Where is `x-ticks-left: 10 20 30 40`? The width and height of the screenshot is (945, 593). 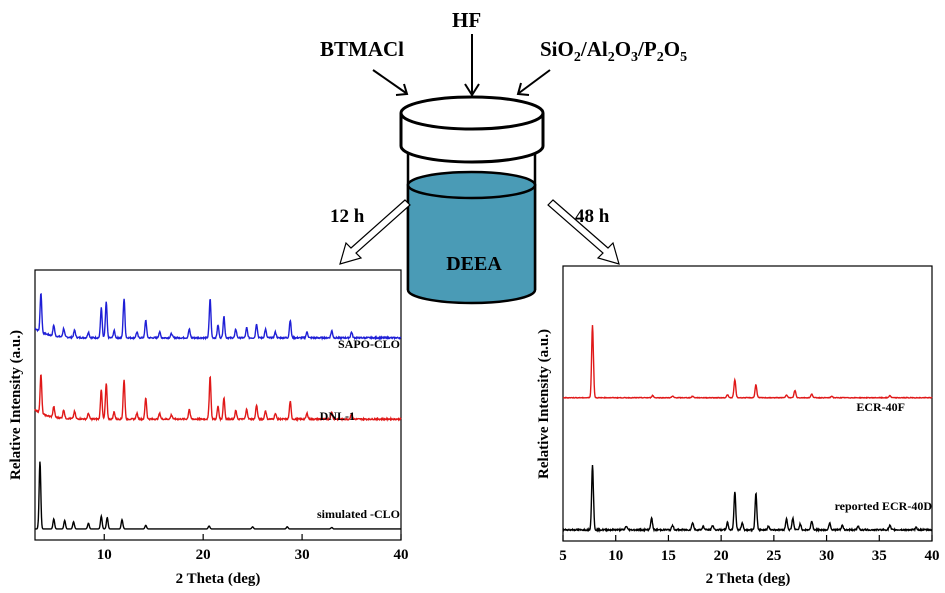
x-ticks-left: 10 20 30 40 is located at coordinates (253, 548).